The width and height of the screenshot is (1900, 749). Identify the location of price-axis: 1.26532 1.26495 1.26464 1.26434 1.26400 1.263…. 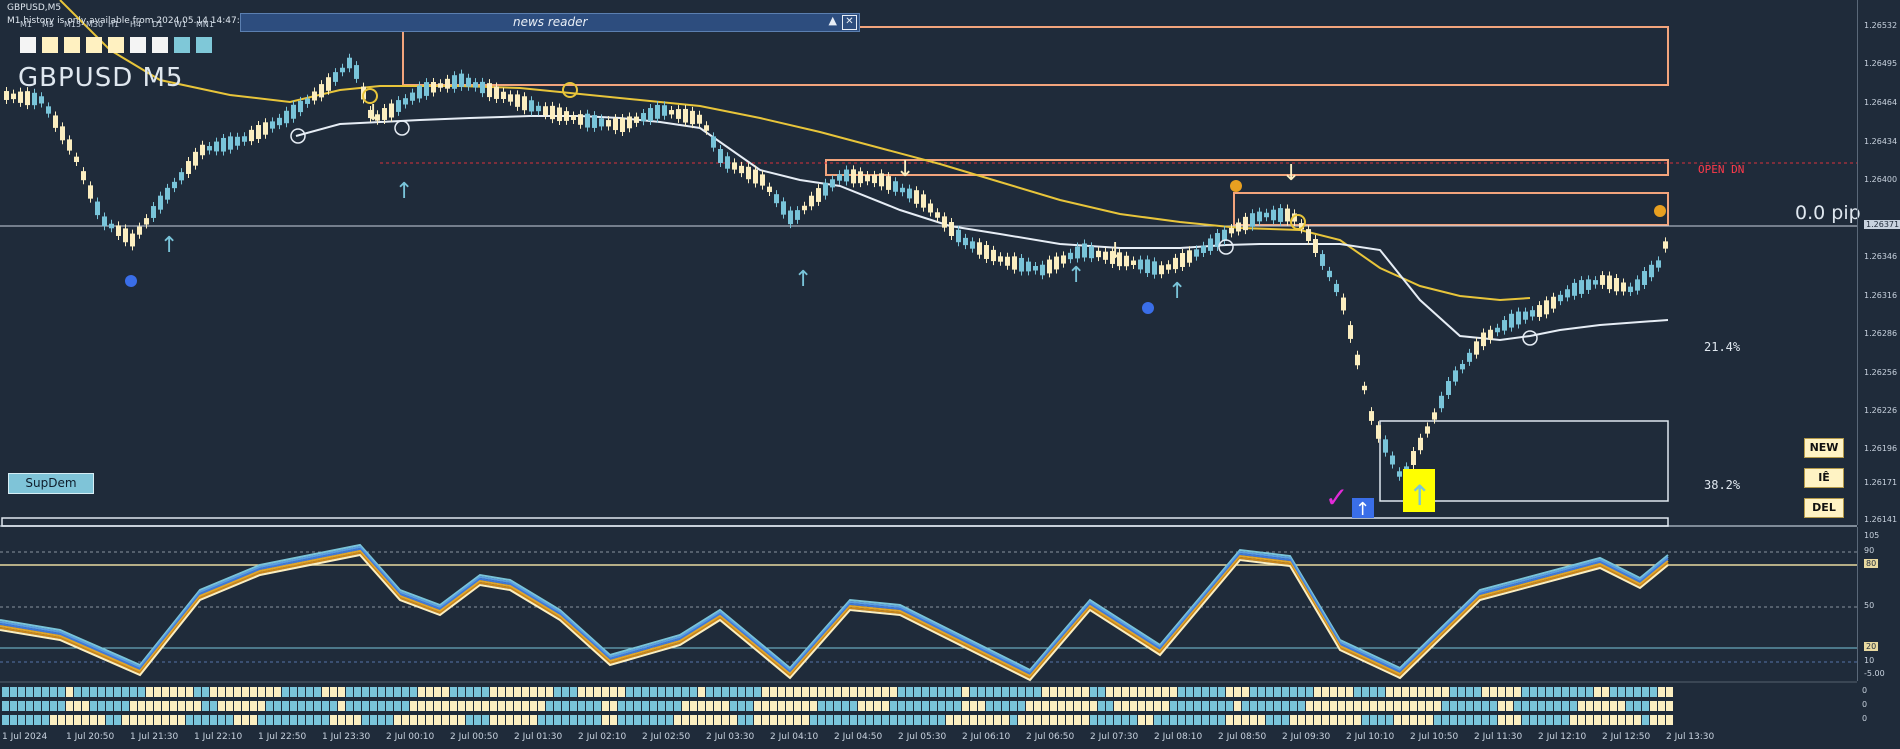
(1878, 262).